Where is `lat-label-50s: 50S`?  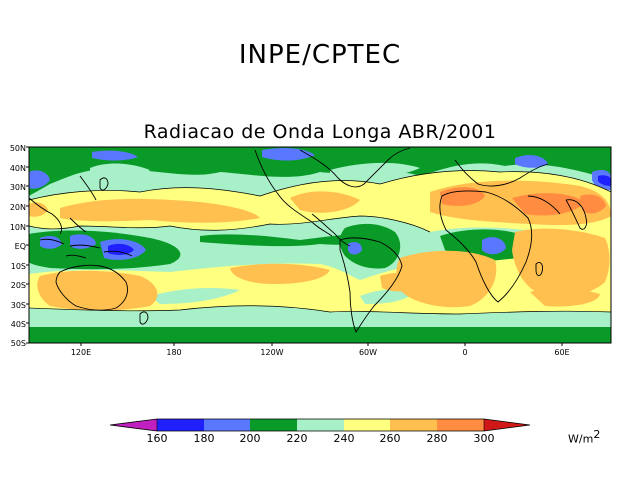 lat-label-50s: 50S is located at coordinates (18, 343).